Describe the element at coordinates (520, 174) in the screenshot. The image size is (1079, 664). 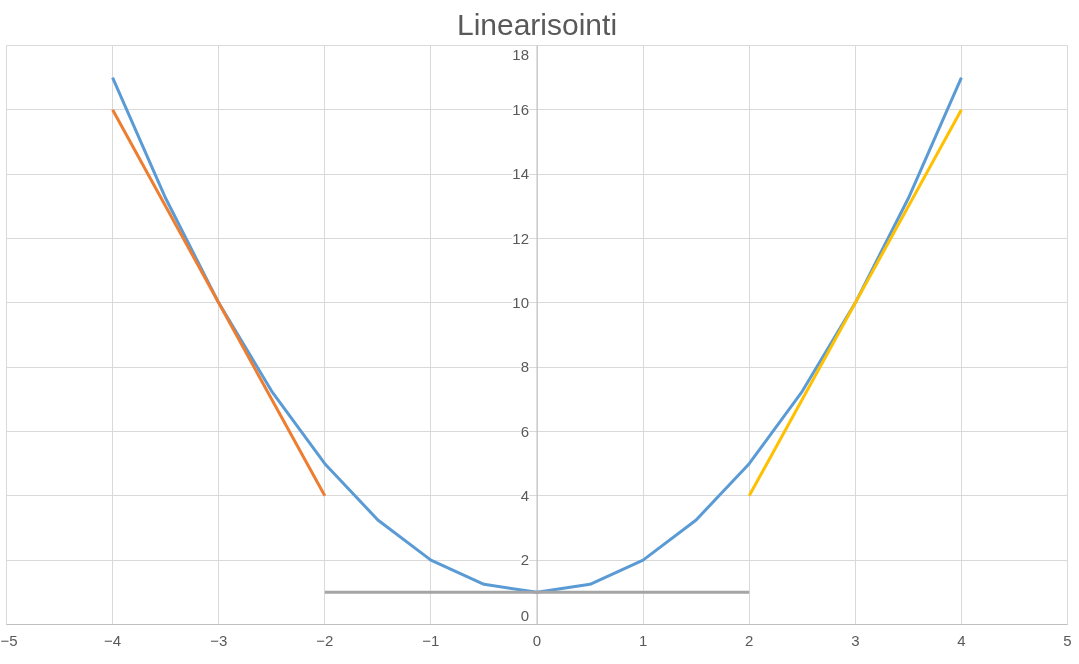
I see `y-tick-label: 14` at that location.